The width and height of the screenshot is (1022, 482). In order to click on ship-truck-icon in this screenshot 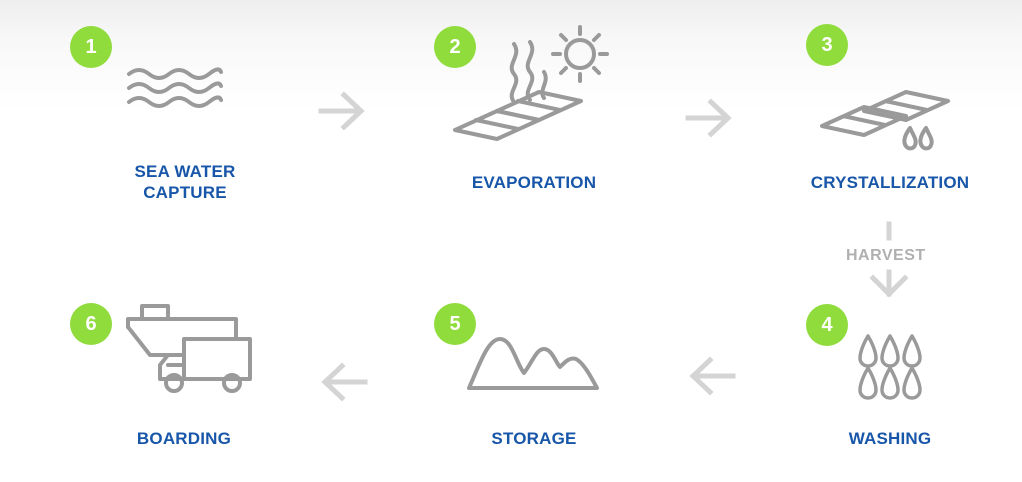, I will do `click(189, 348)`.